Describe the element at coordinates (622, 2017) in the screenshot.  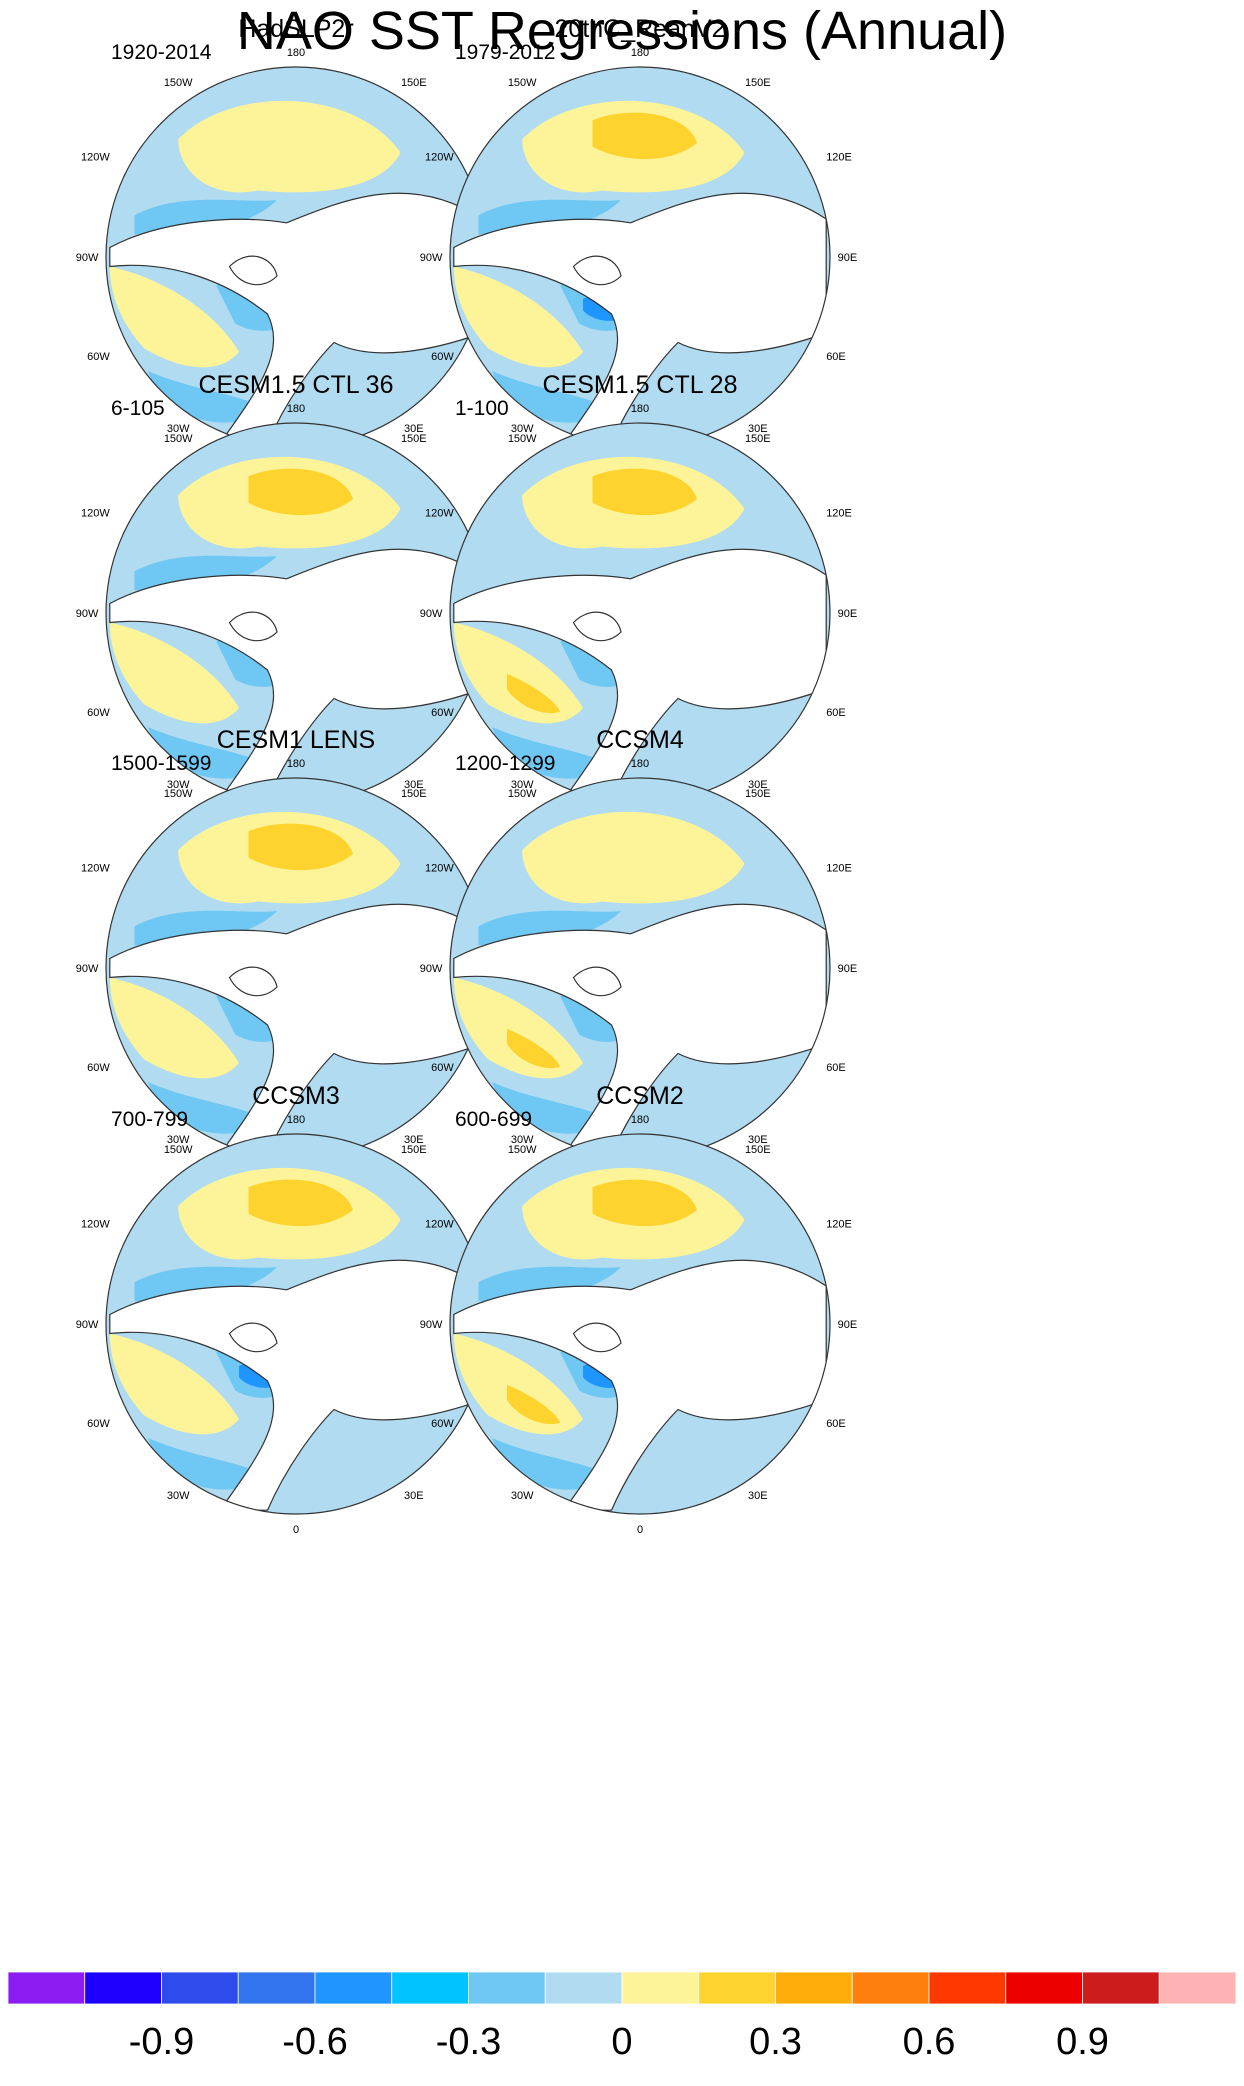
I see `colorbar: -0.9 -0.6 -0.3 0 0.3 0.6 0.9` at that location.